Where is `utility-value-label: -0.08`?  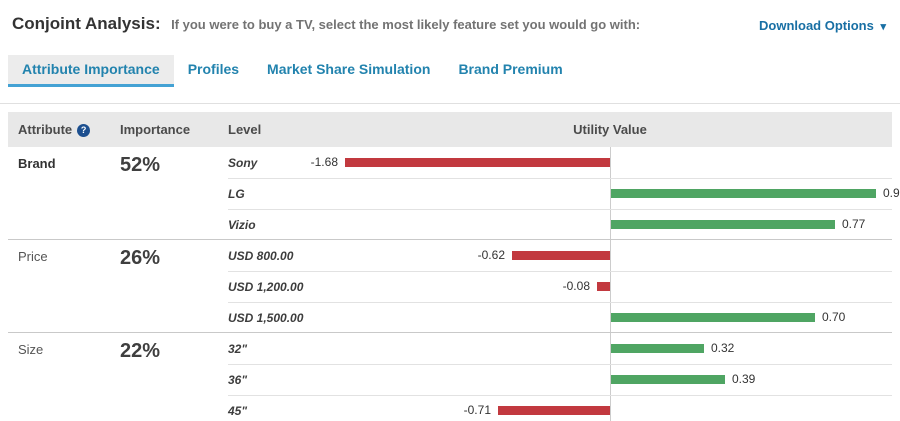
utility-value-label: -0.08 is located at coordinates (576, 286).